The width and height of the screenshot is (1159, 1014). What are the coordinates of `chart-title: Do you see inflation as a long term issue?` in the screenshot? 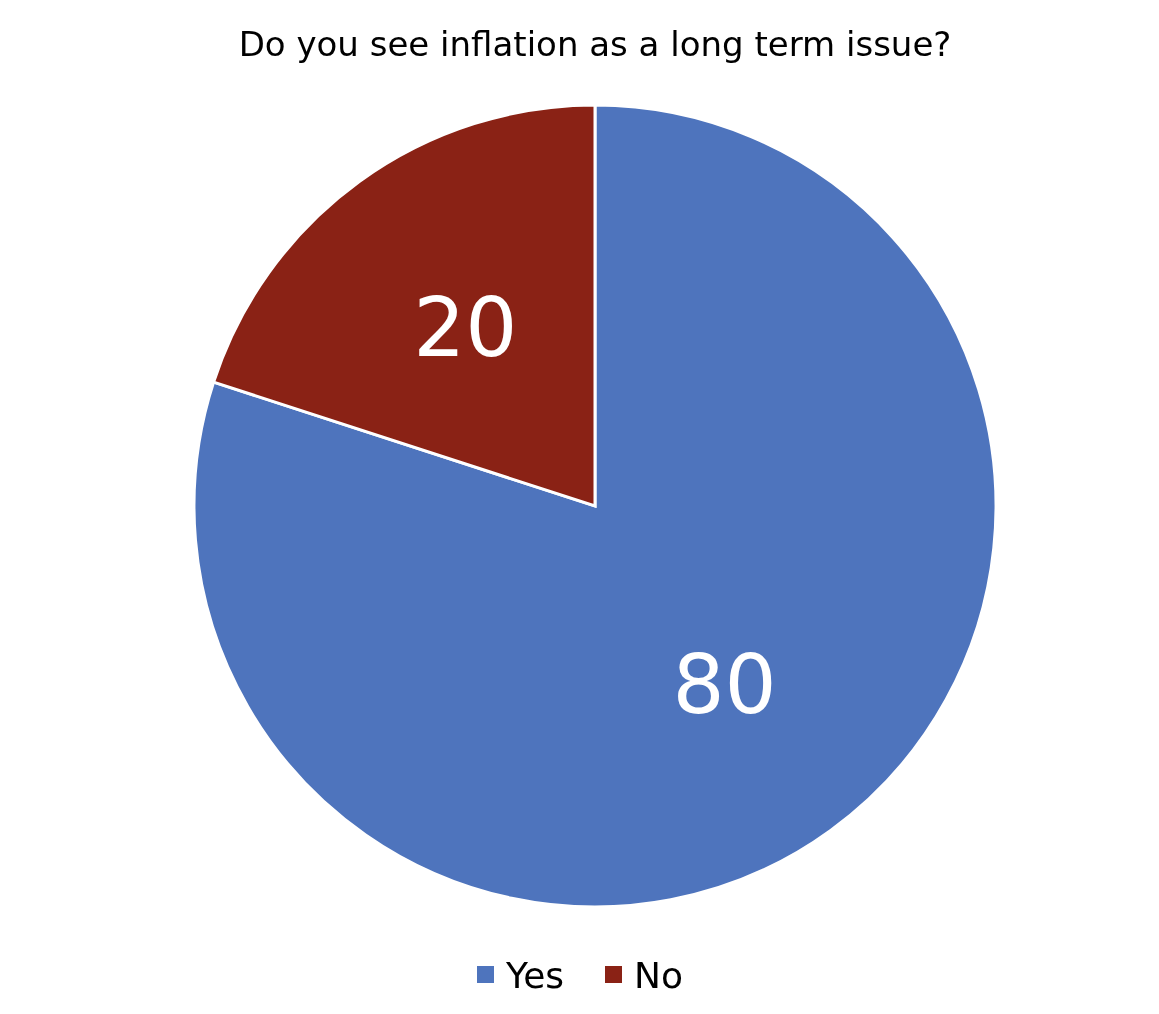 It's located at (595, 44).